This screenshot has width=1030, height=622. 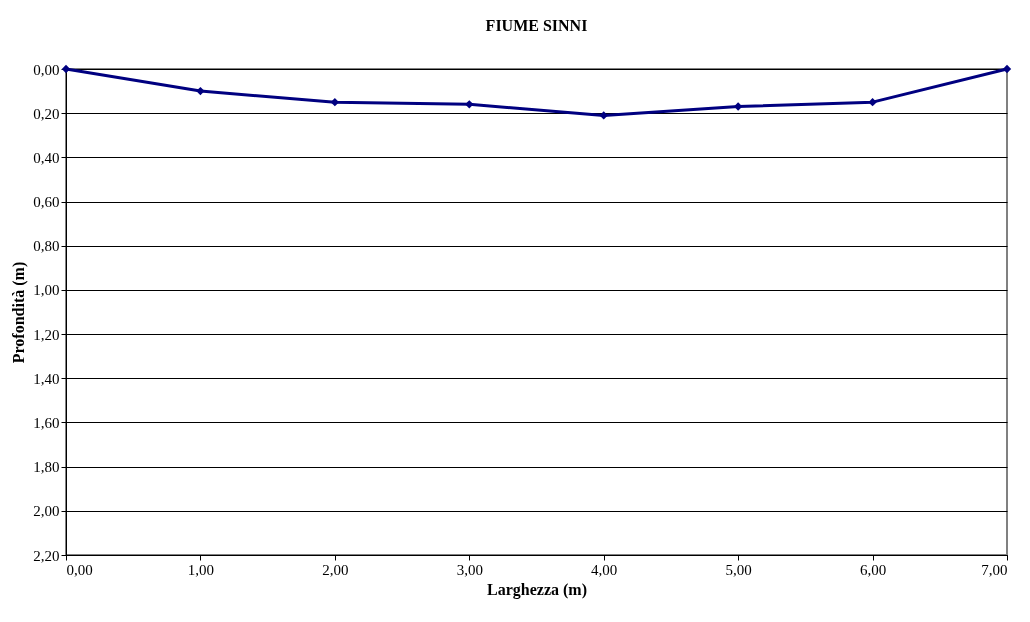 What do you see at coordinates (46, 113) in the screenshot?
I see `y-tick-label: 0,20` at bounding box center [46, 113].